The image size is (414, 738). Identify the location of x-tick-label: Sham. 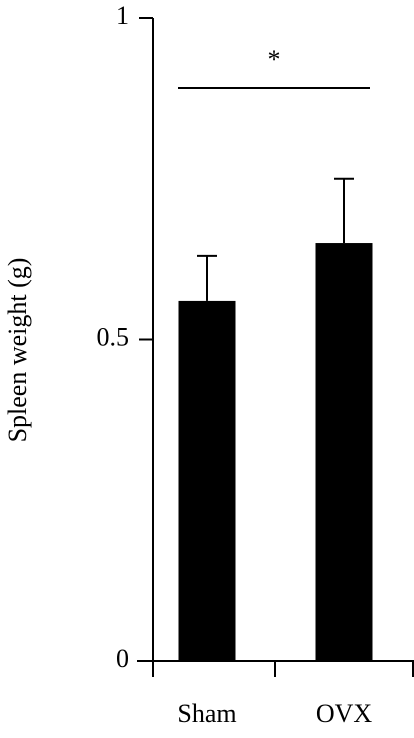
(206, 713).